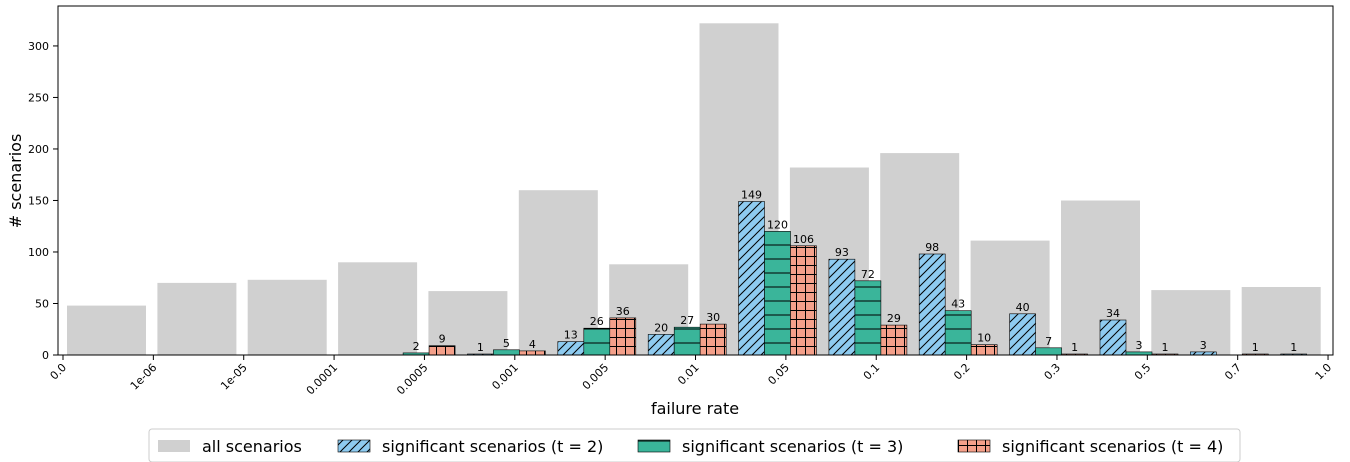 This screenshot has width=1350, height=462. Describe the element at coordinates (38, 149) in the screenshot. I see `y-tick-label: 200` at that location.